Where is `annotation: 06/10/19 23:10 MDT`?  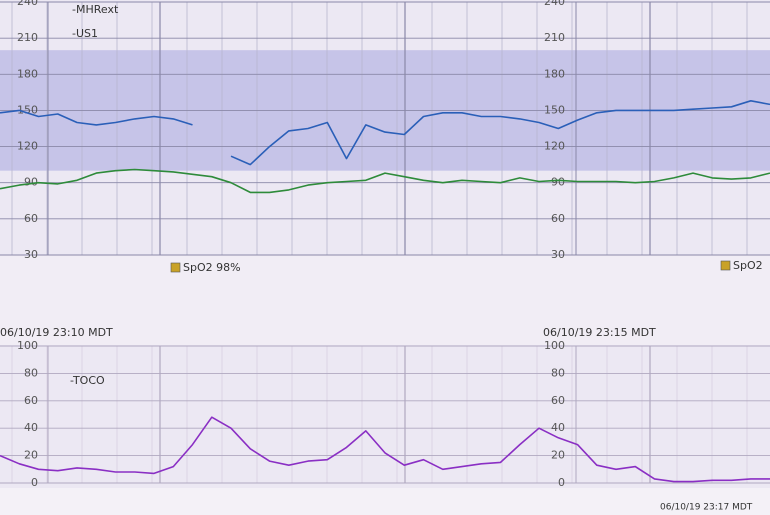
annotation: 06/10/19 23:10 MDT is located at coordinates (56, 332).